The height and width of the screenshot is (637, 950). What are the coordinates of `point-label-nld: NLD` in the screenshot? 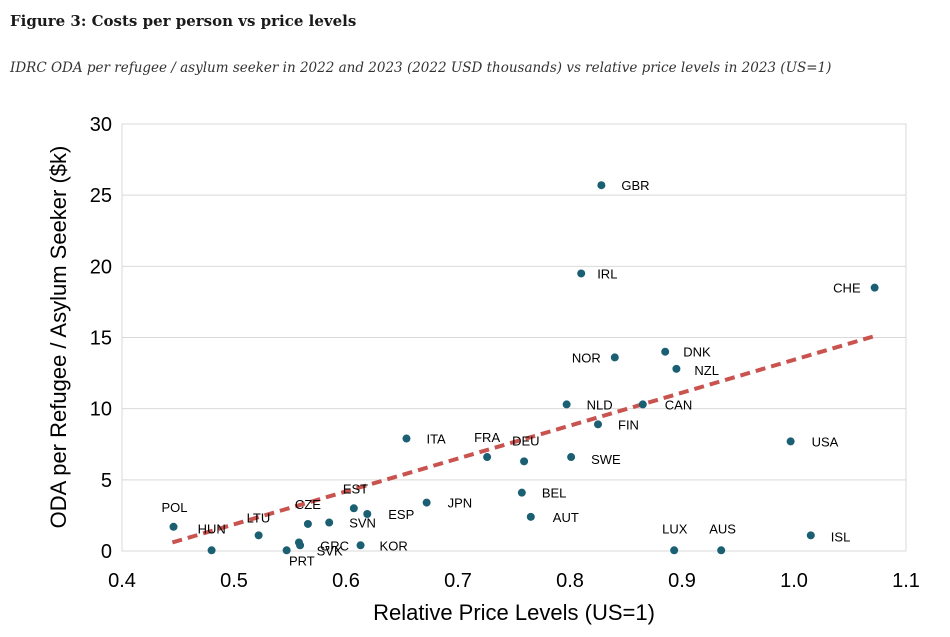 It's located at (600, 404).